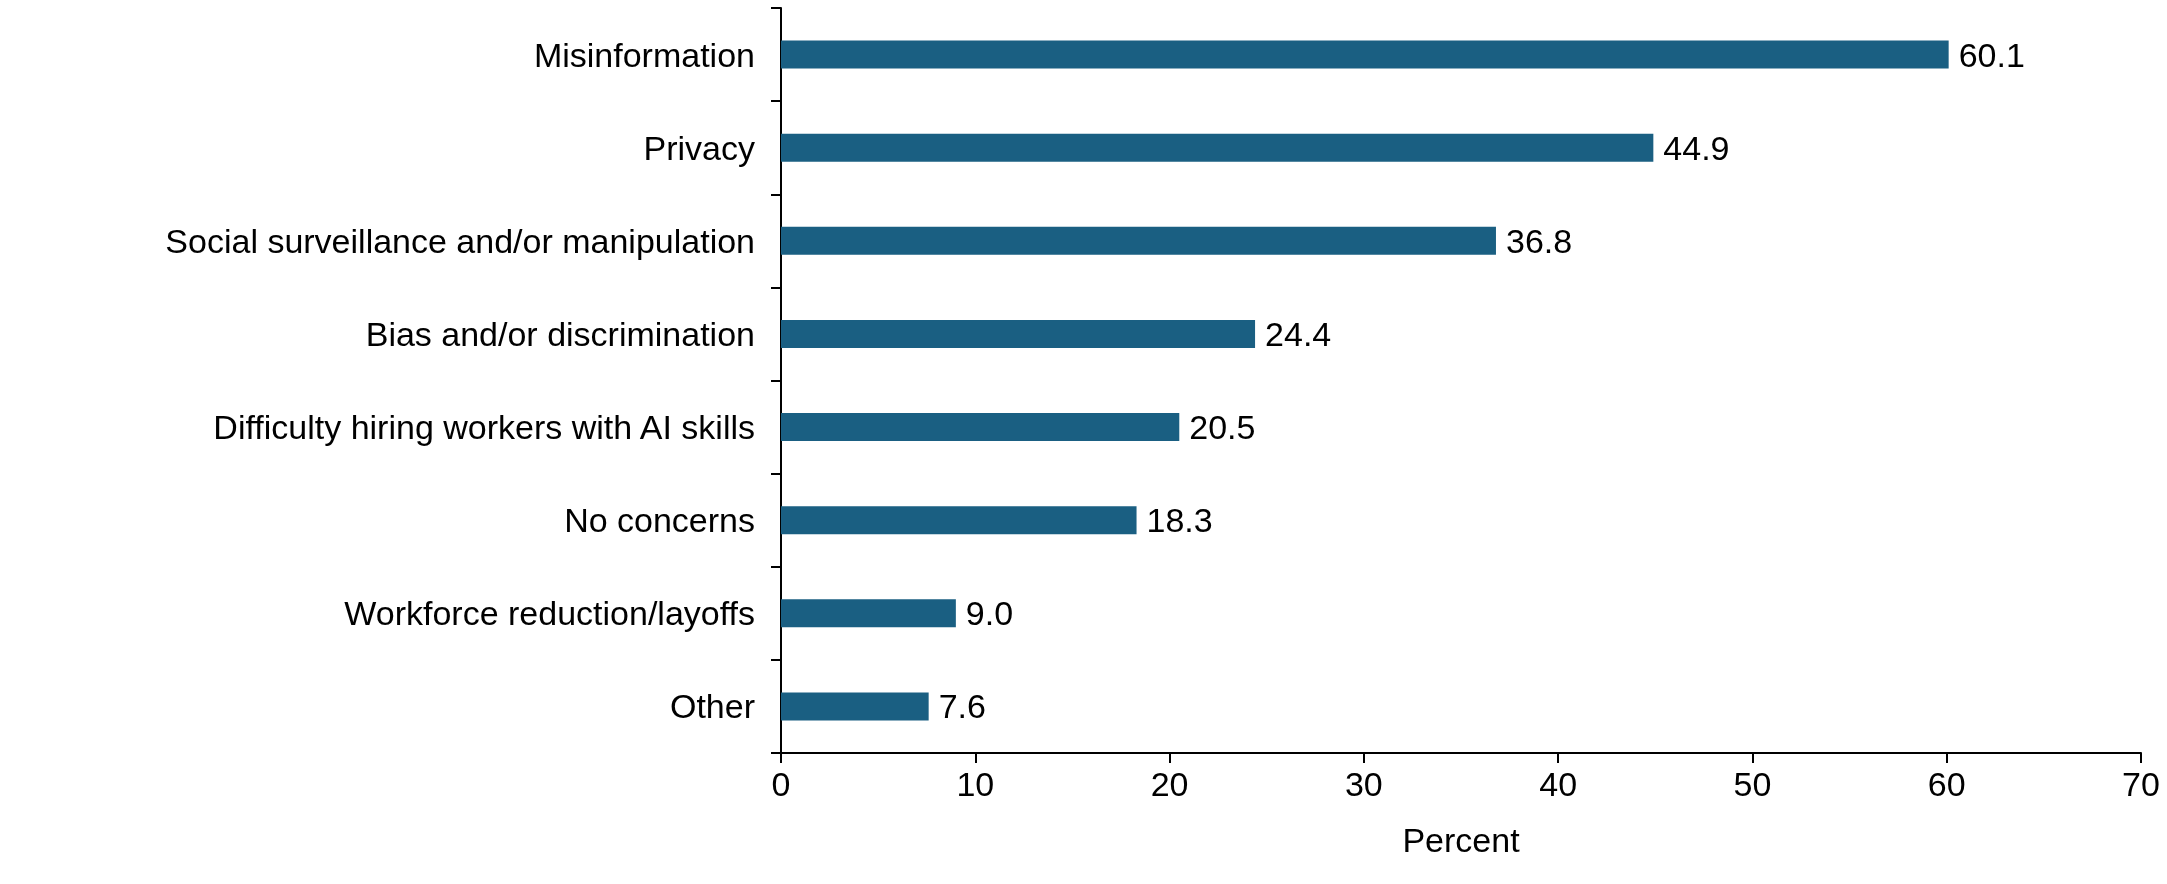 This screenshot has width=2167, height=884. What do you see at coordinates (1991, 54) in the screenshot?
I see `data-label: 60.1` at bounding box center [1991, 54].